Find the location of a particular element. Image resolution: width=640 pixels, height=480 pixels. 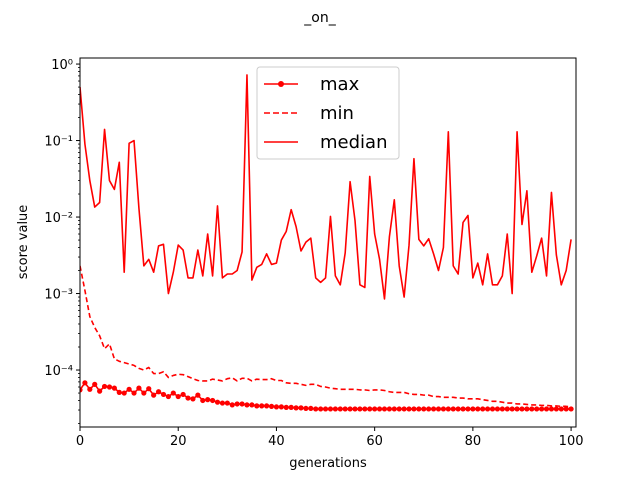

y-axis-label: score value is located at coordinates (23, 242).